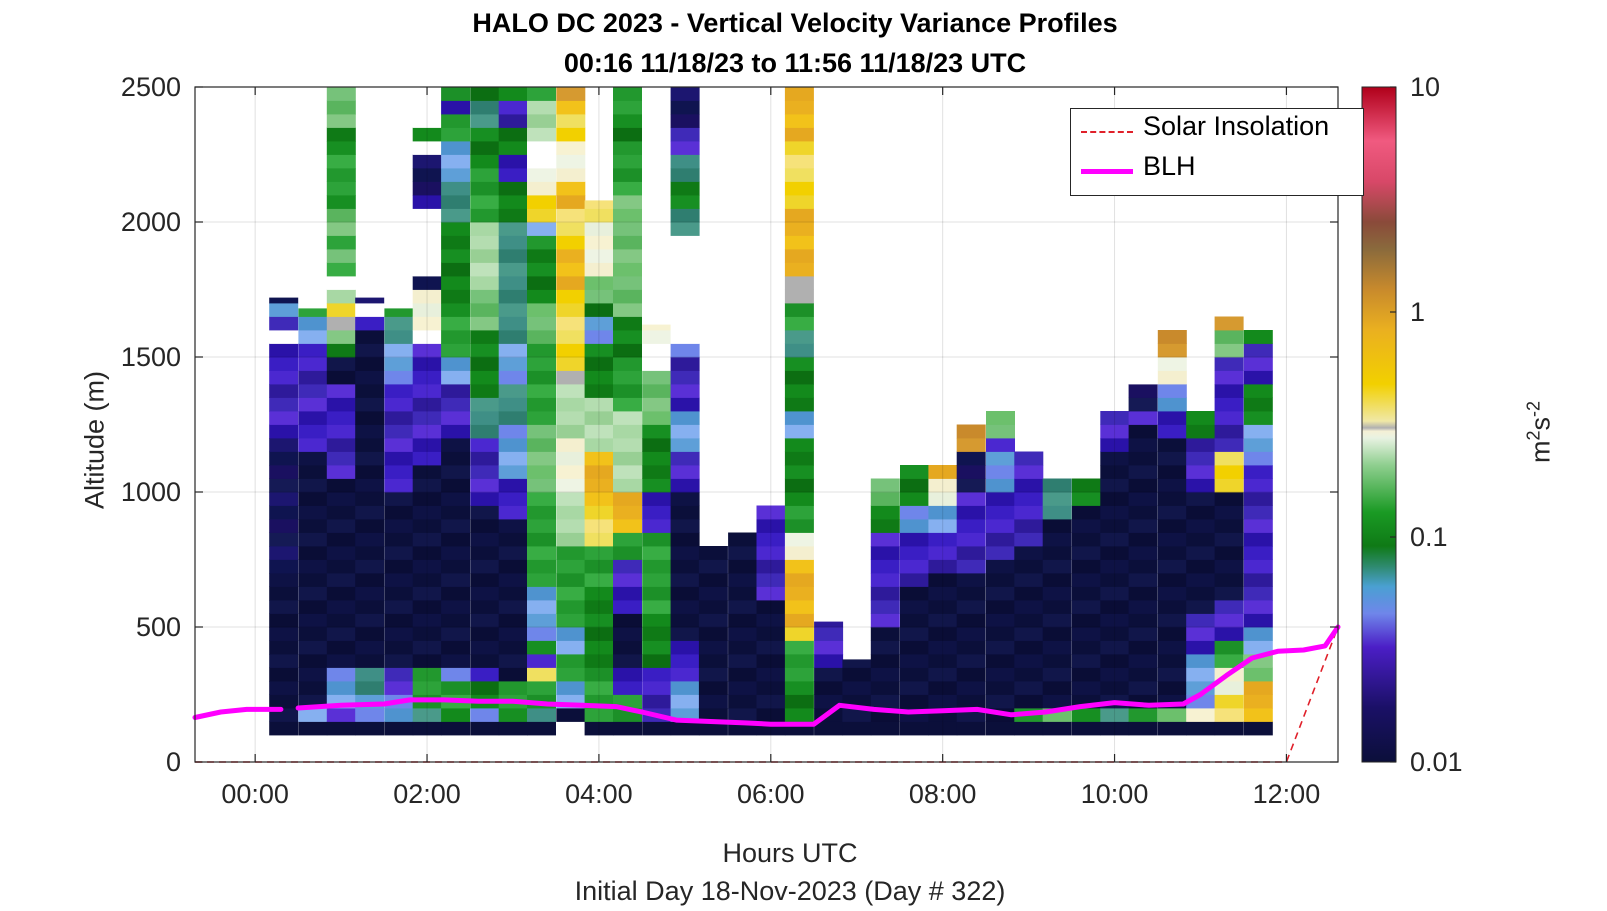 The image size is (1607, 911). What do you see at coordinates (771, 794) in the screenshot?
I see `x-tick-label: 06:00` at bounding box center [771, 794].